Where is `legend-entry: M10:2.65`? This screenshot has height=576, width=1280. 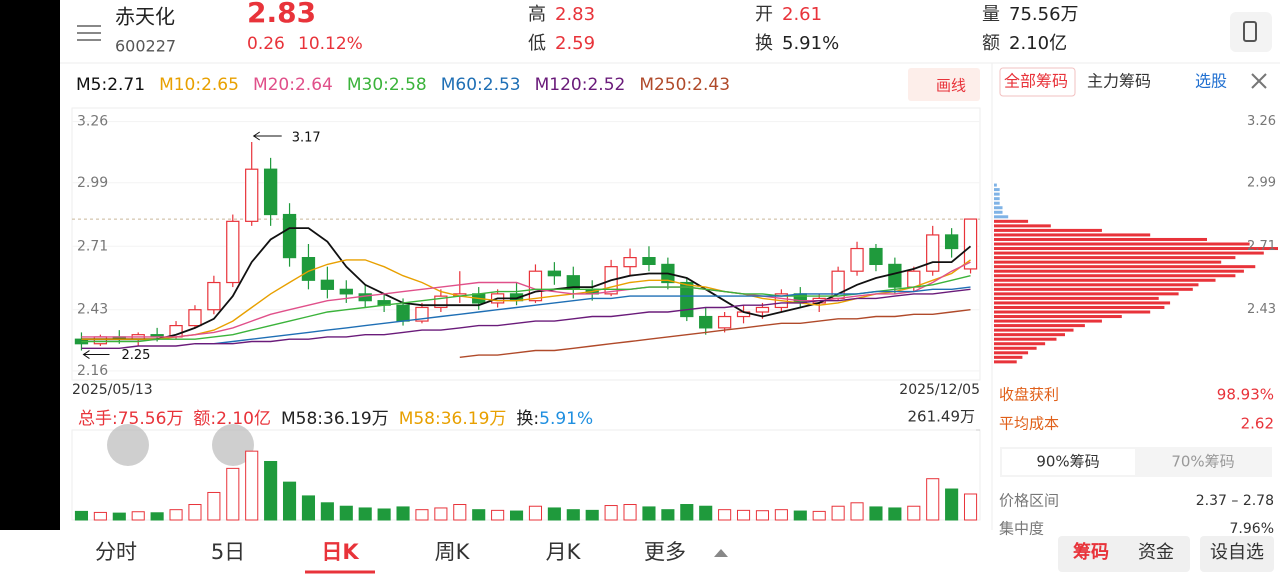 legend-entry: M10:2.65 is located at coordinates (199, 85).